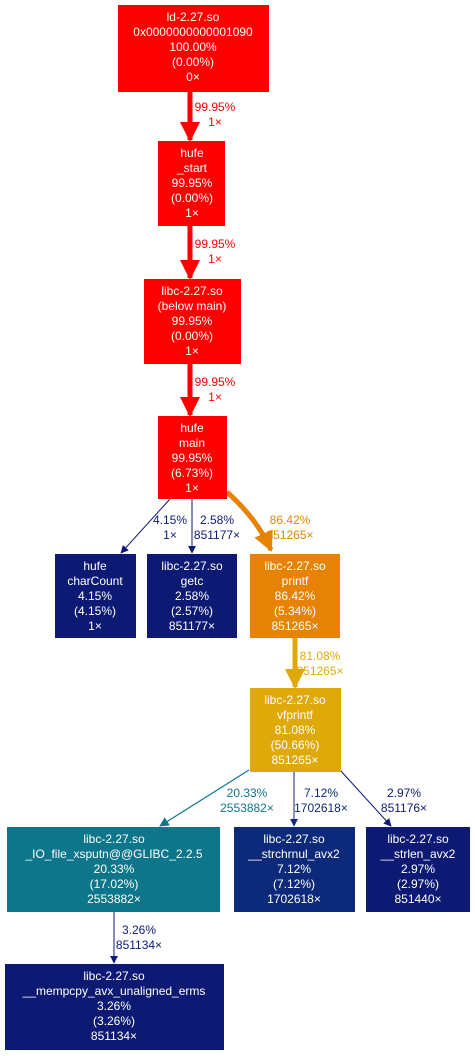  What do you see at coordinates (294, 899) in the screenshot?
I see `node-line: 1702618×` at bounding box center [294, 899].